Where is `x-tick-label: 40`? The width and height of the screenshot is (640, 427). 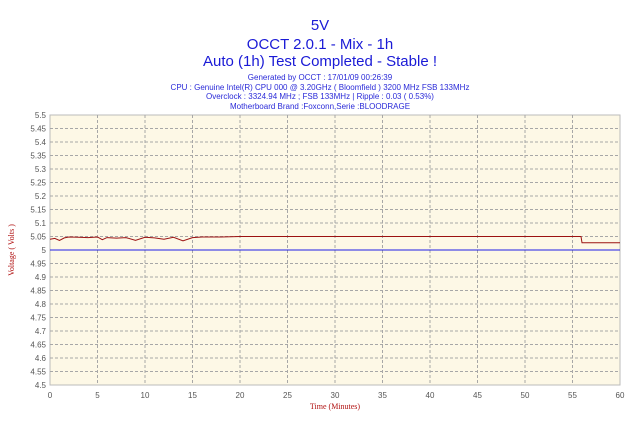
x-tick-label: 40 is located at coordinates (430, 395).